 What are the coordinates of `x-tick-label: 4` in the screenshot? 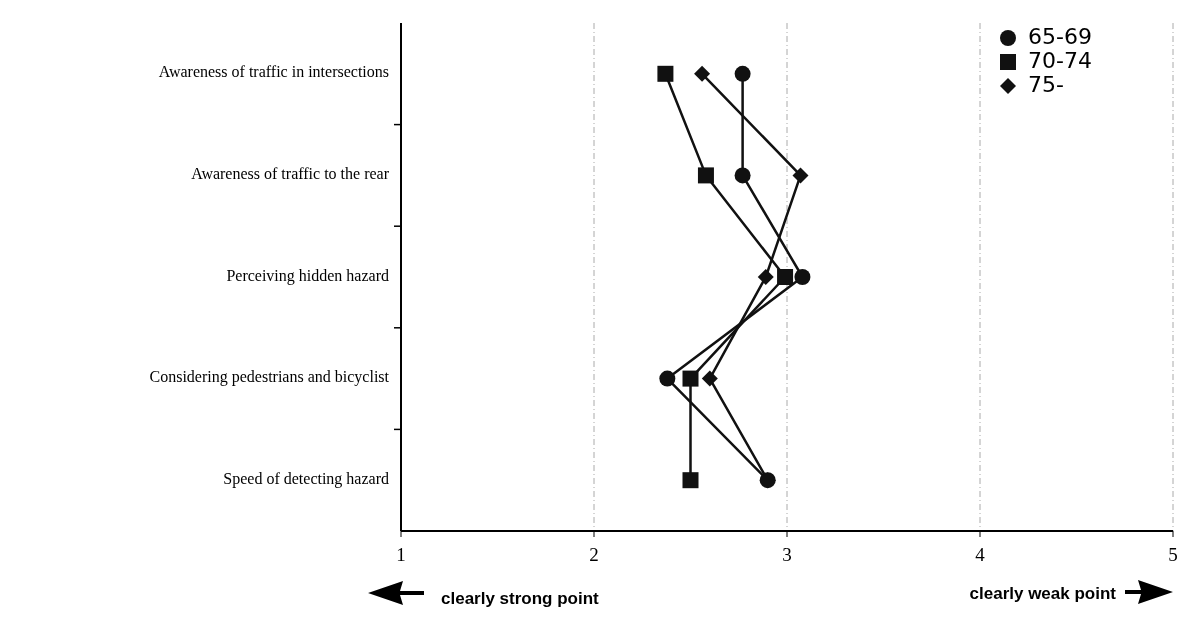 It's located at (980, 554).